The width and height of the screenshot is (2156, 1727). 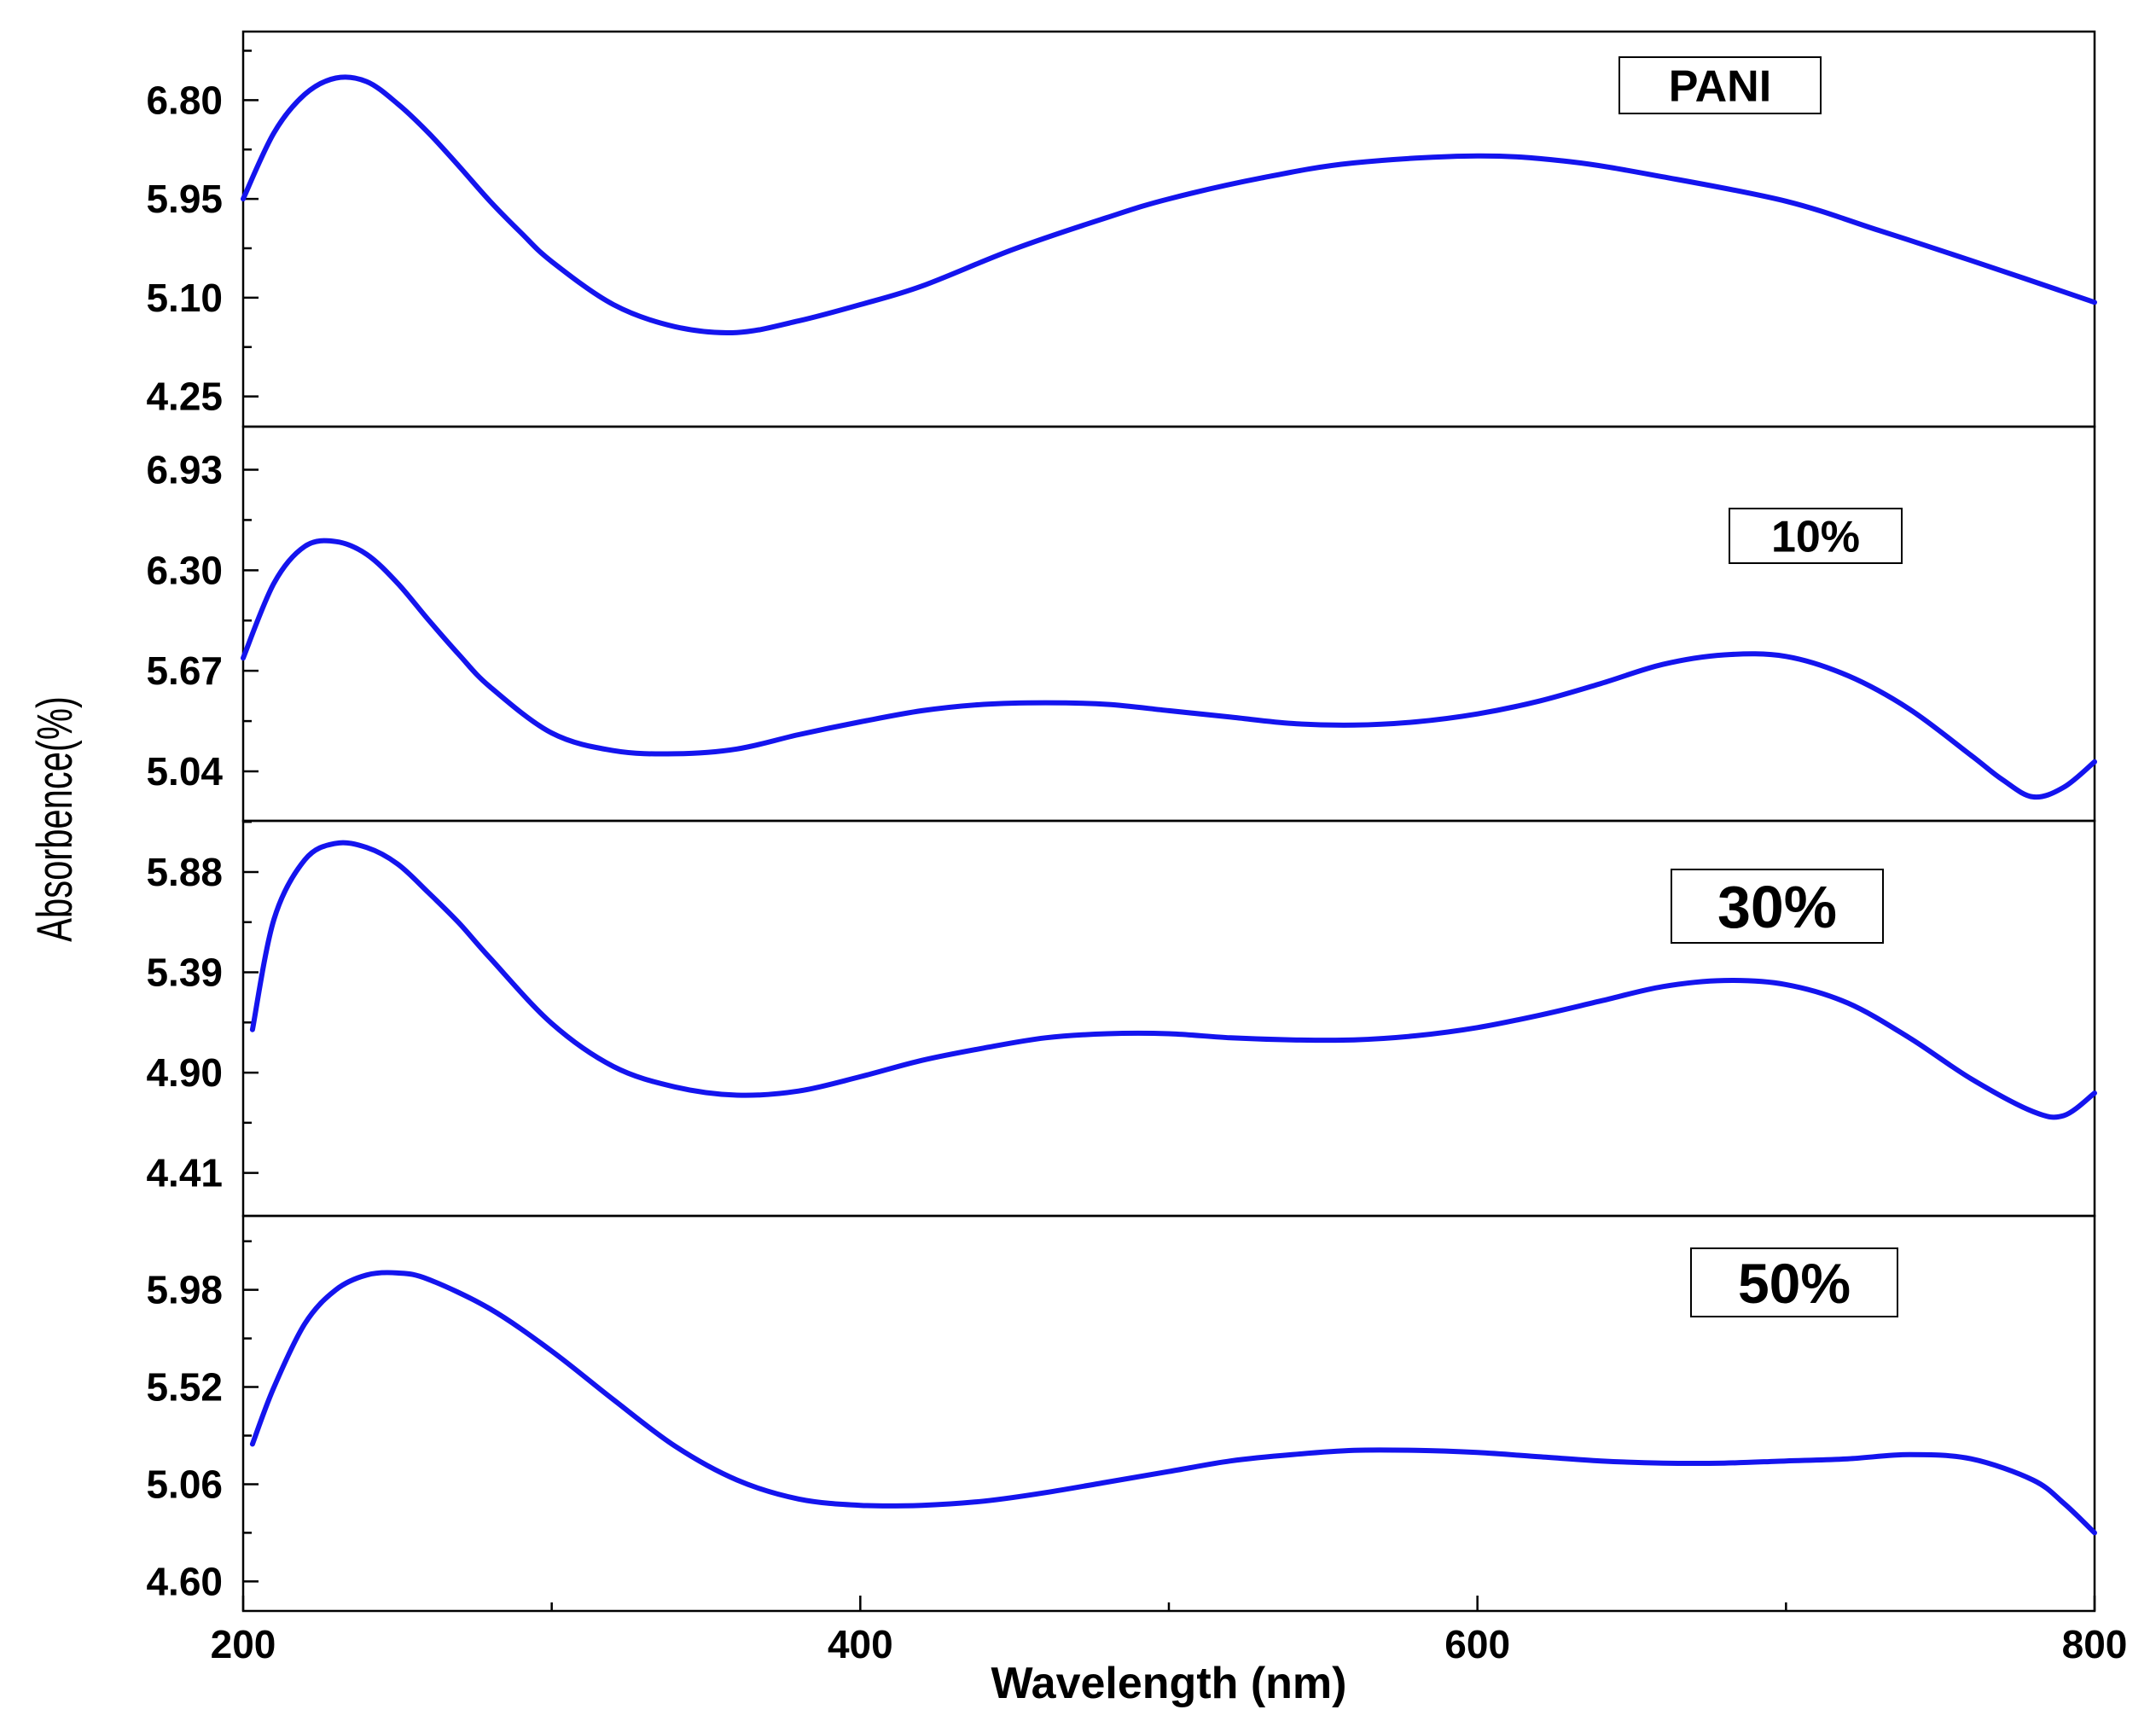 What do you see at coordinates (184, 670) in the screenshot?
I see `y-tick-label: 5.67` at bounding box center [184, 670].